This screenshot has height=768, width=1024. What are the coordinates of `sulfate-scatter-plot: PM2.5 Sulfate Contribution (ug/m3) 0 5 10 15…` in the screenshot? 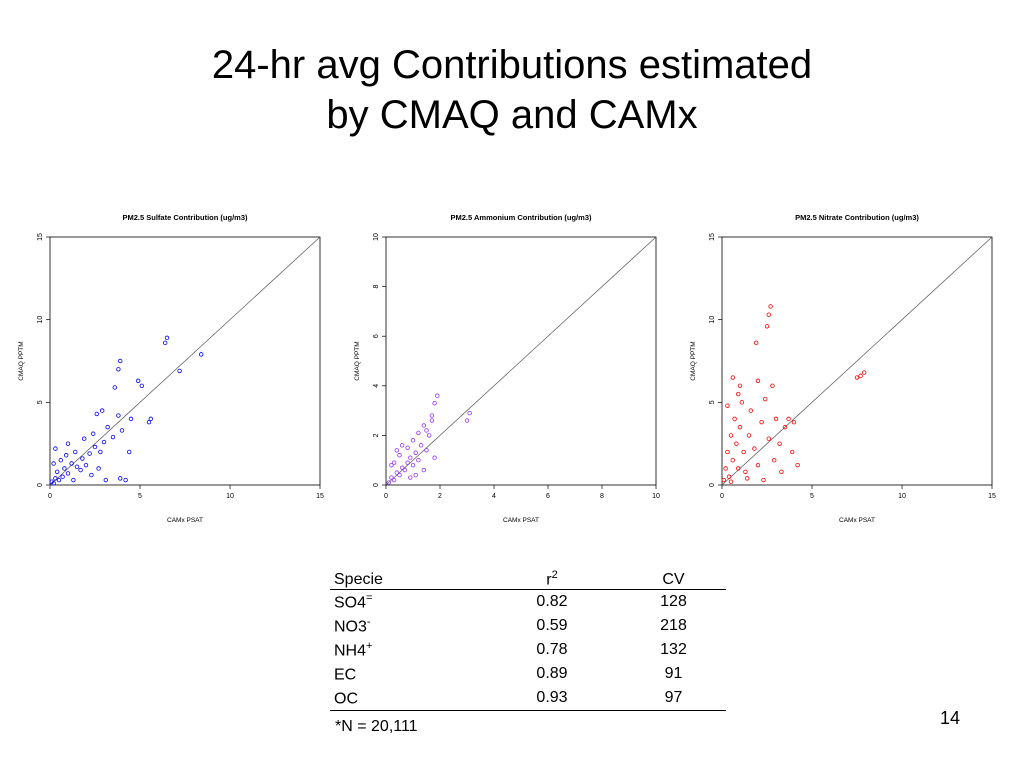 It's located at (175, 370).